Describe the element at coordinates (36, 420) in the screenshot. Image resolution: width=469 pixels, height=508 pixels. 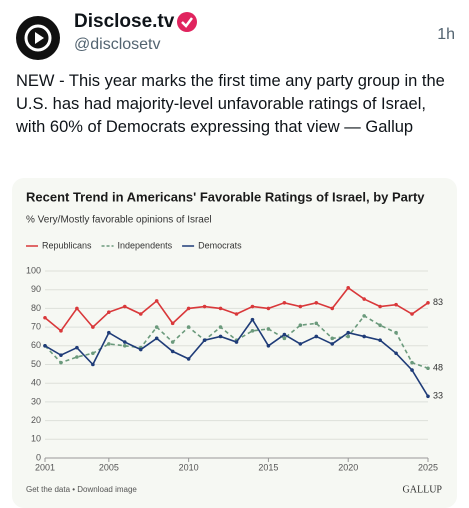
I see `y-tick-label: 20` at that location.